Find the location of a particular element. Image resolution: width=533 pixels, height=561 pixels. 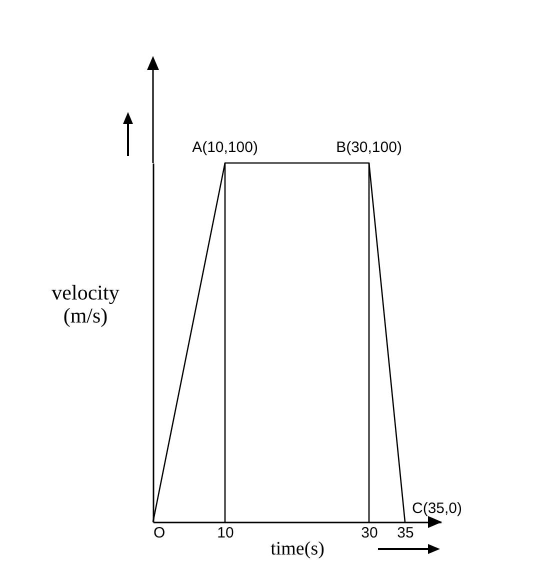

annotation: C(35,0) is located at coordinates (437, 508).